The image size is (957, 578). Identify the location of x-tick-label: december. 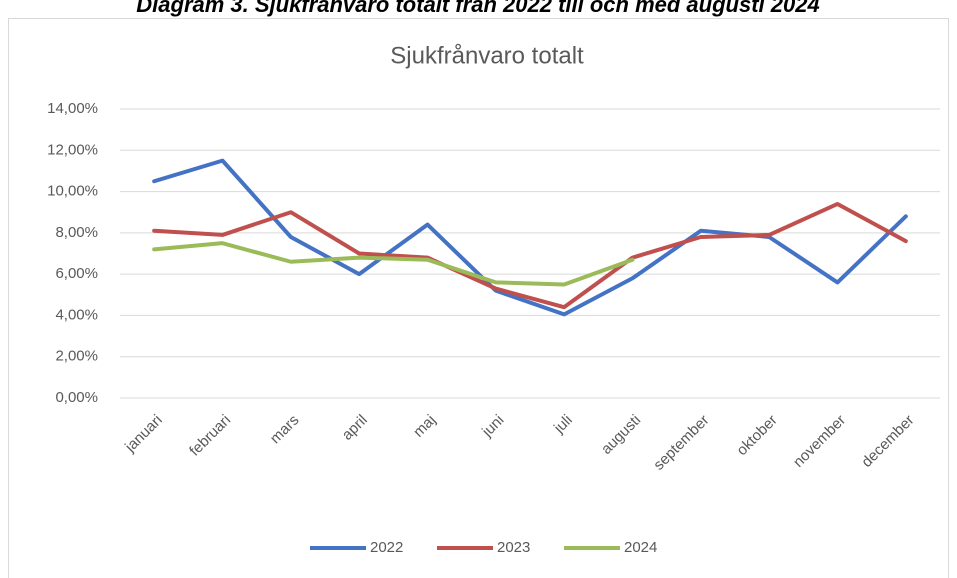
(887, 441).